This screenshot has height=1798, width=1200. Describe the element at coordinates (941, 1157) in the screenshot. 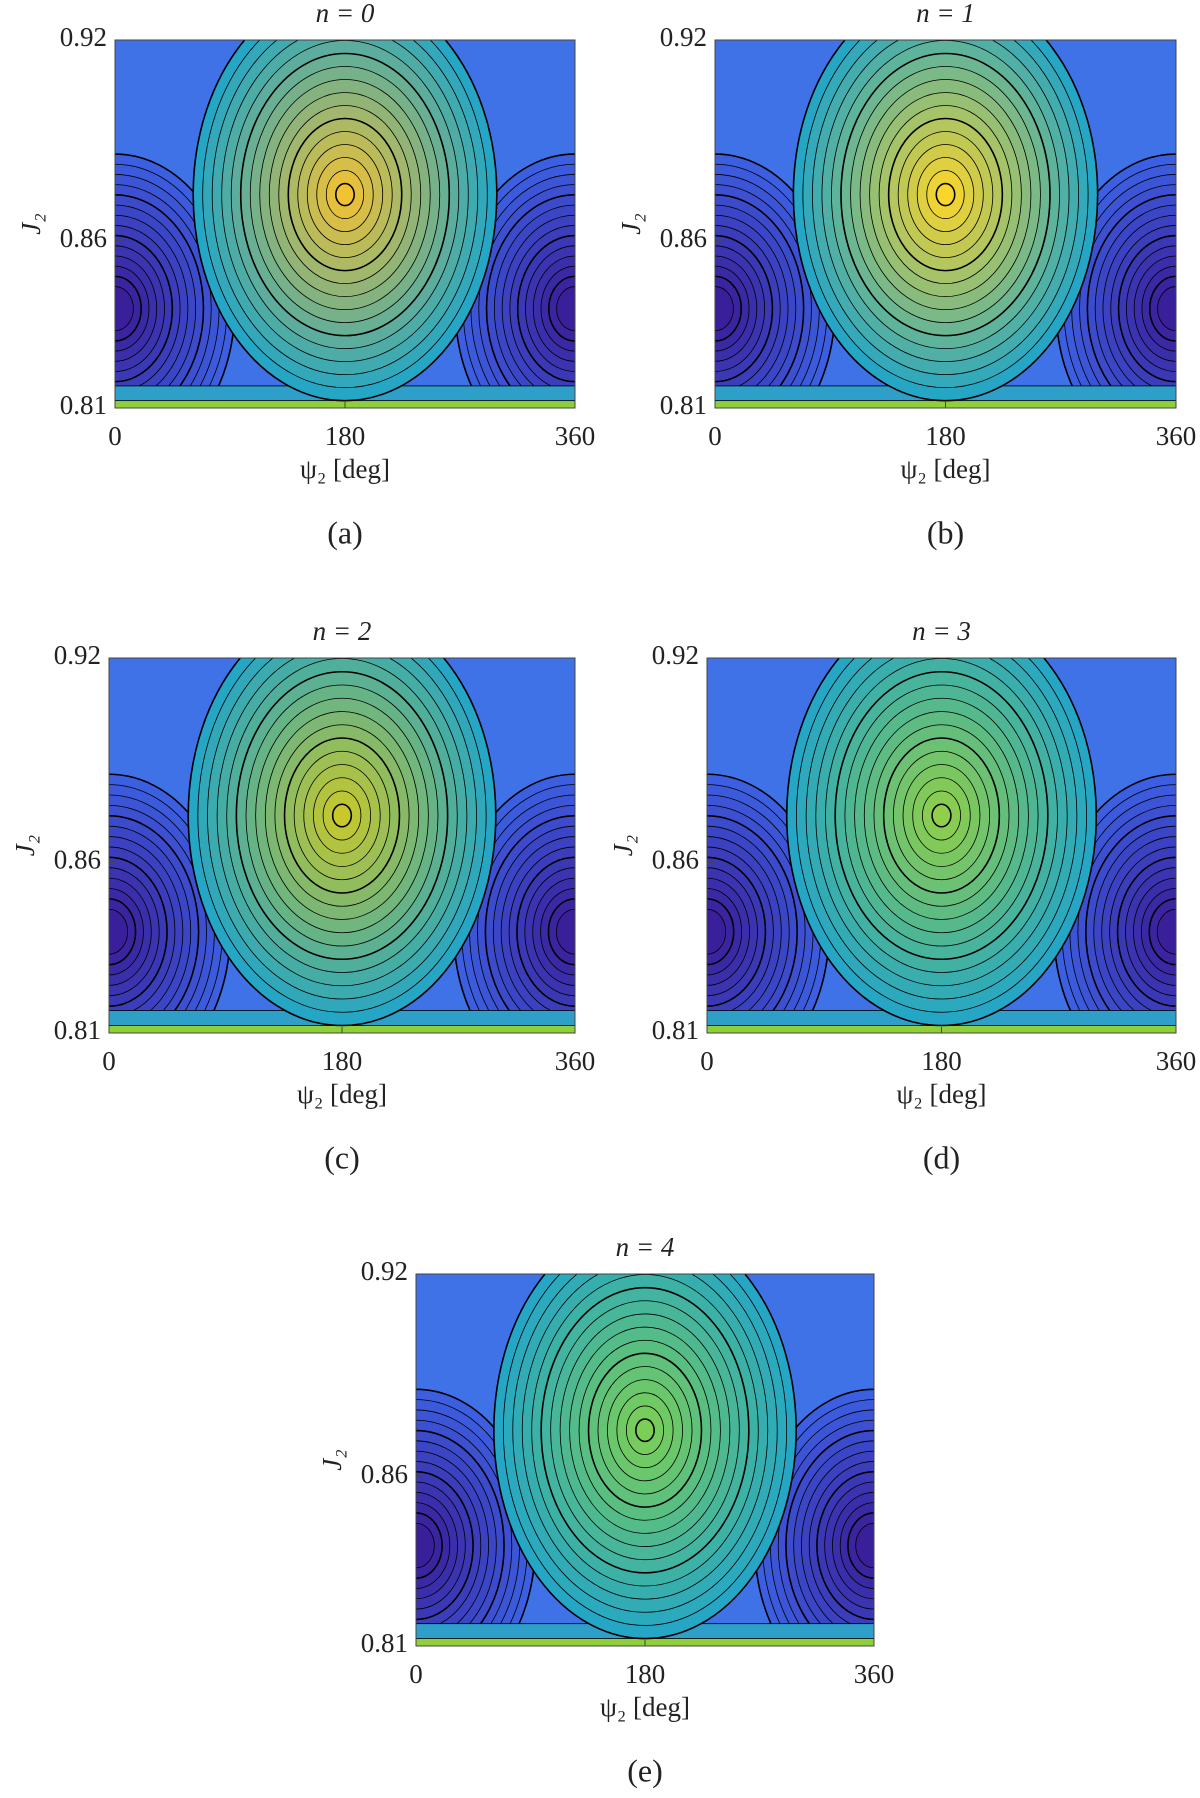

I see `caption: (d)` at that location.